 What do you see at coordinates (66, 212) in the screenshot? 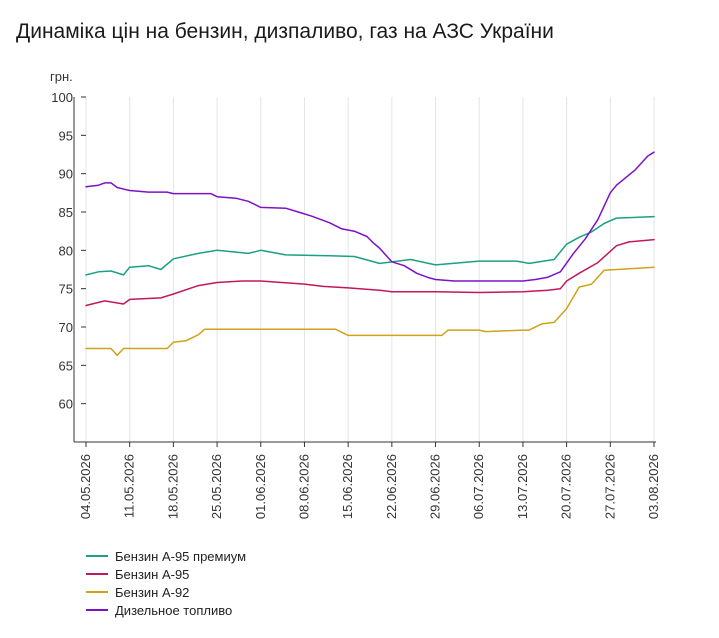
I see `y-tick-label: 85` at bounding box center [66, 212].